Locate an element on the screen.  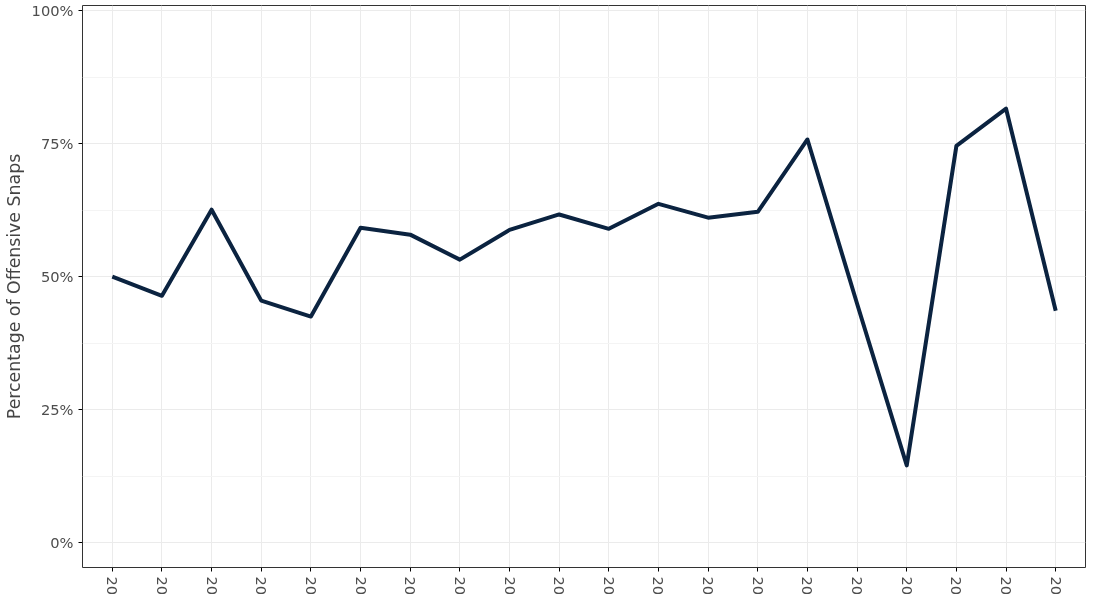
y-tick-label: 0% is located at coordinates (62, 543).